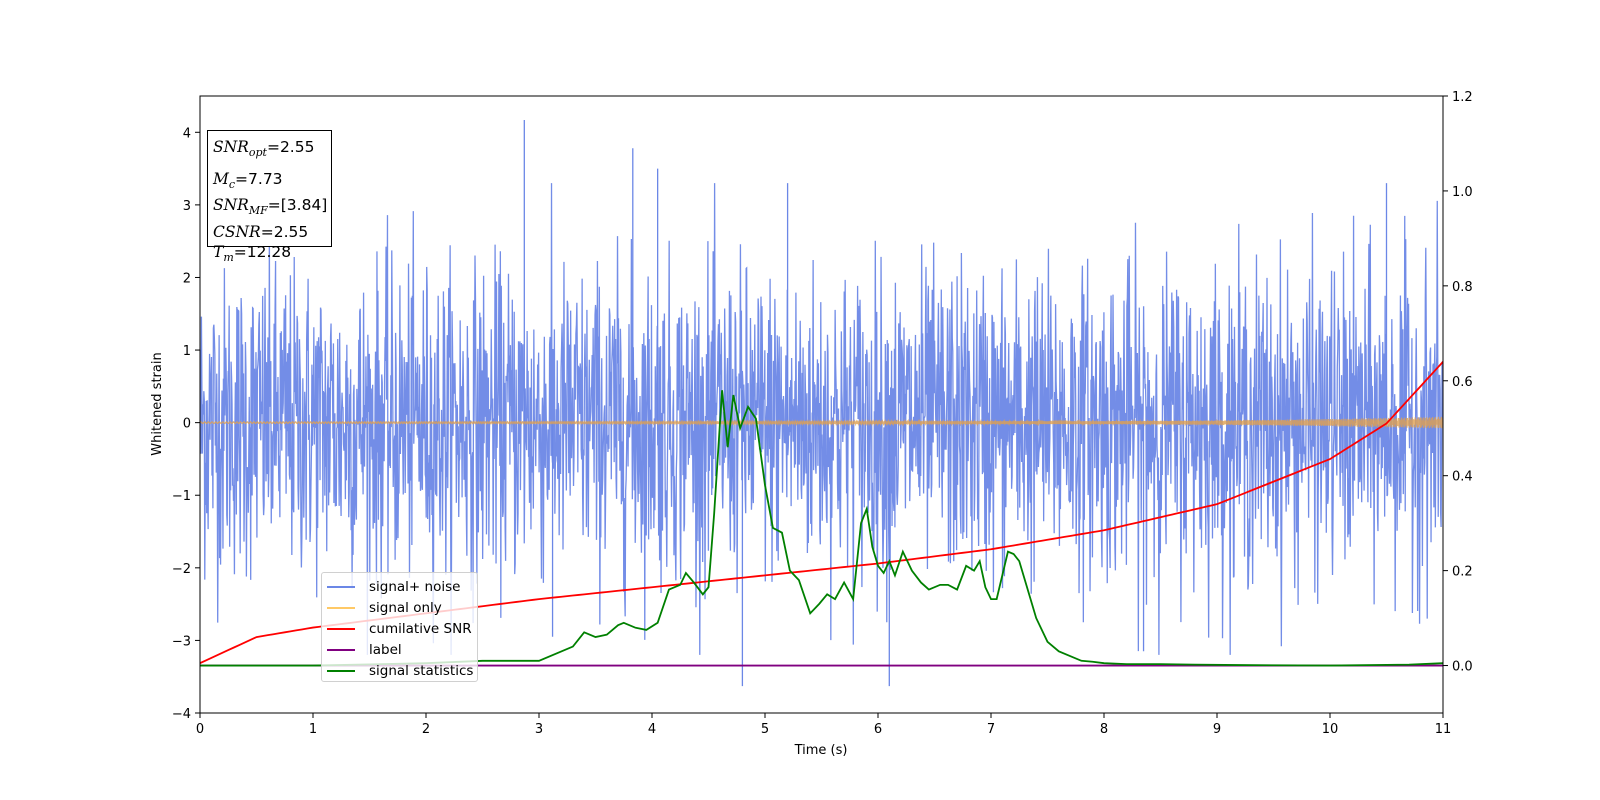 This screenshot has height=800, width=1600. What do you see at coordinates (187, 206) in the screenshot?
I see `y-left-tick-label: 3` at bounding box center [187, 206].